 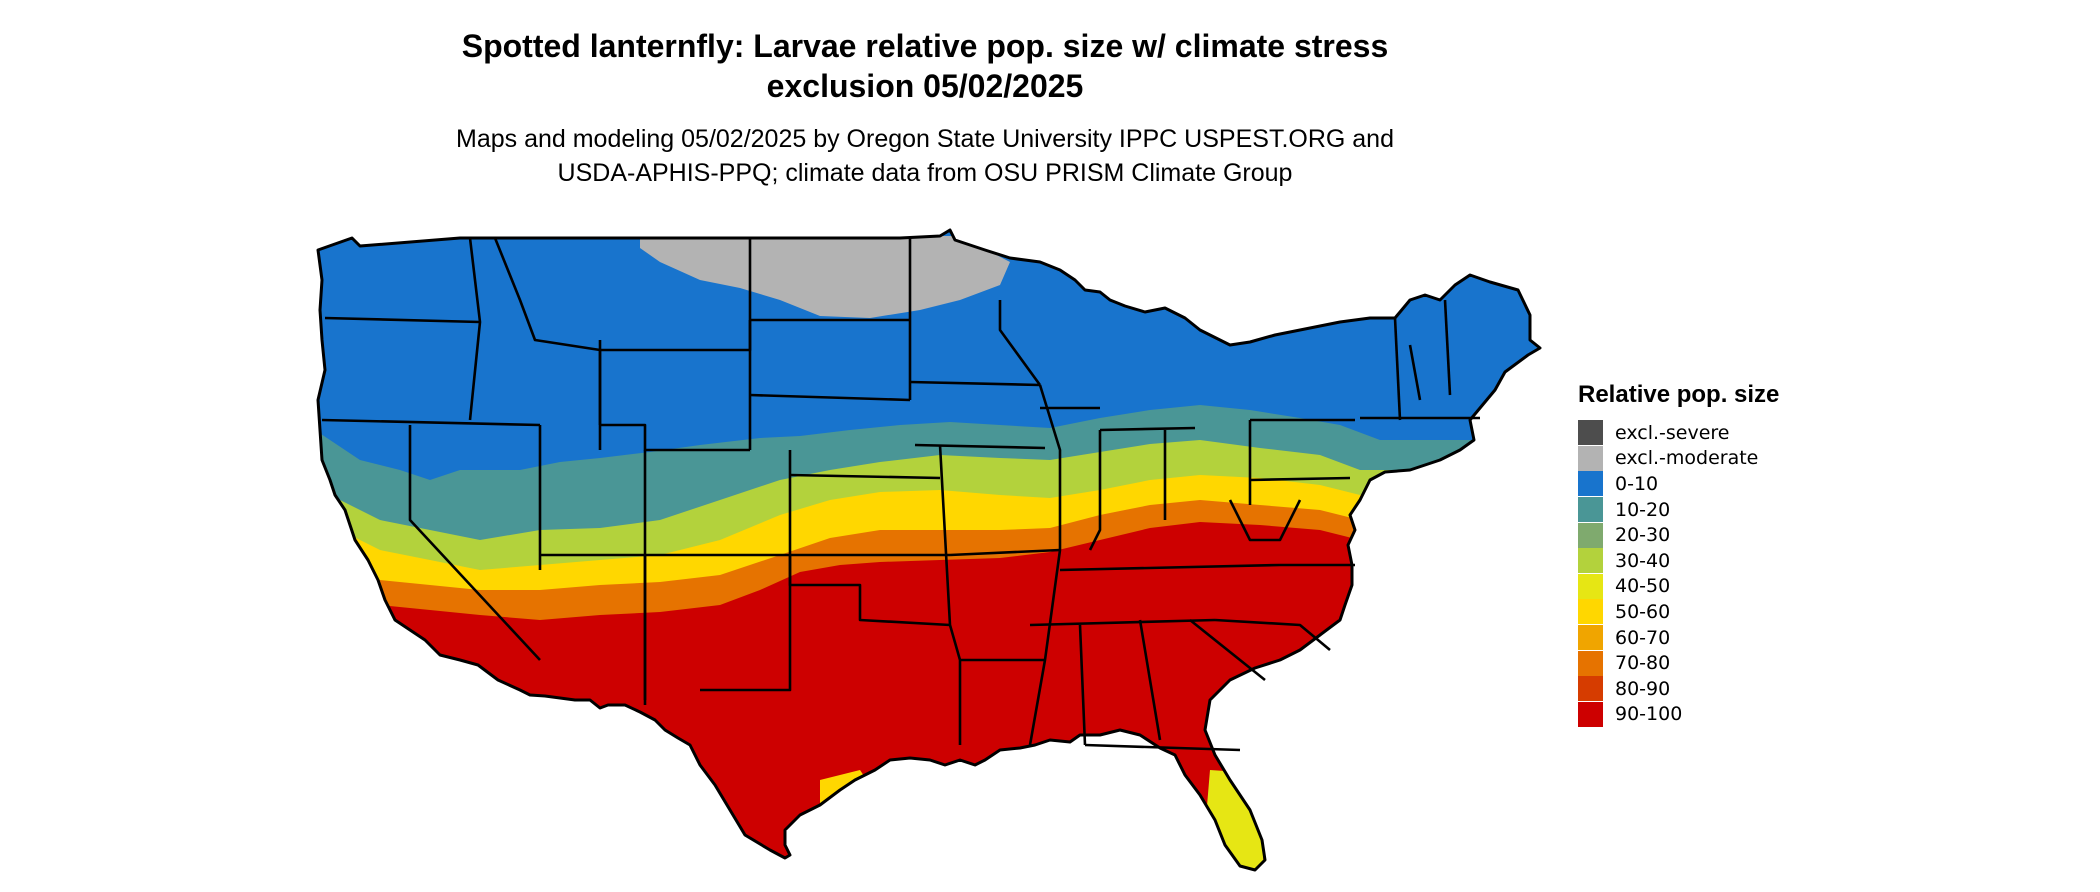 I want to click on legend-label: 90-100, so click(x=1649, y=714).